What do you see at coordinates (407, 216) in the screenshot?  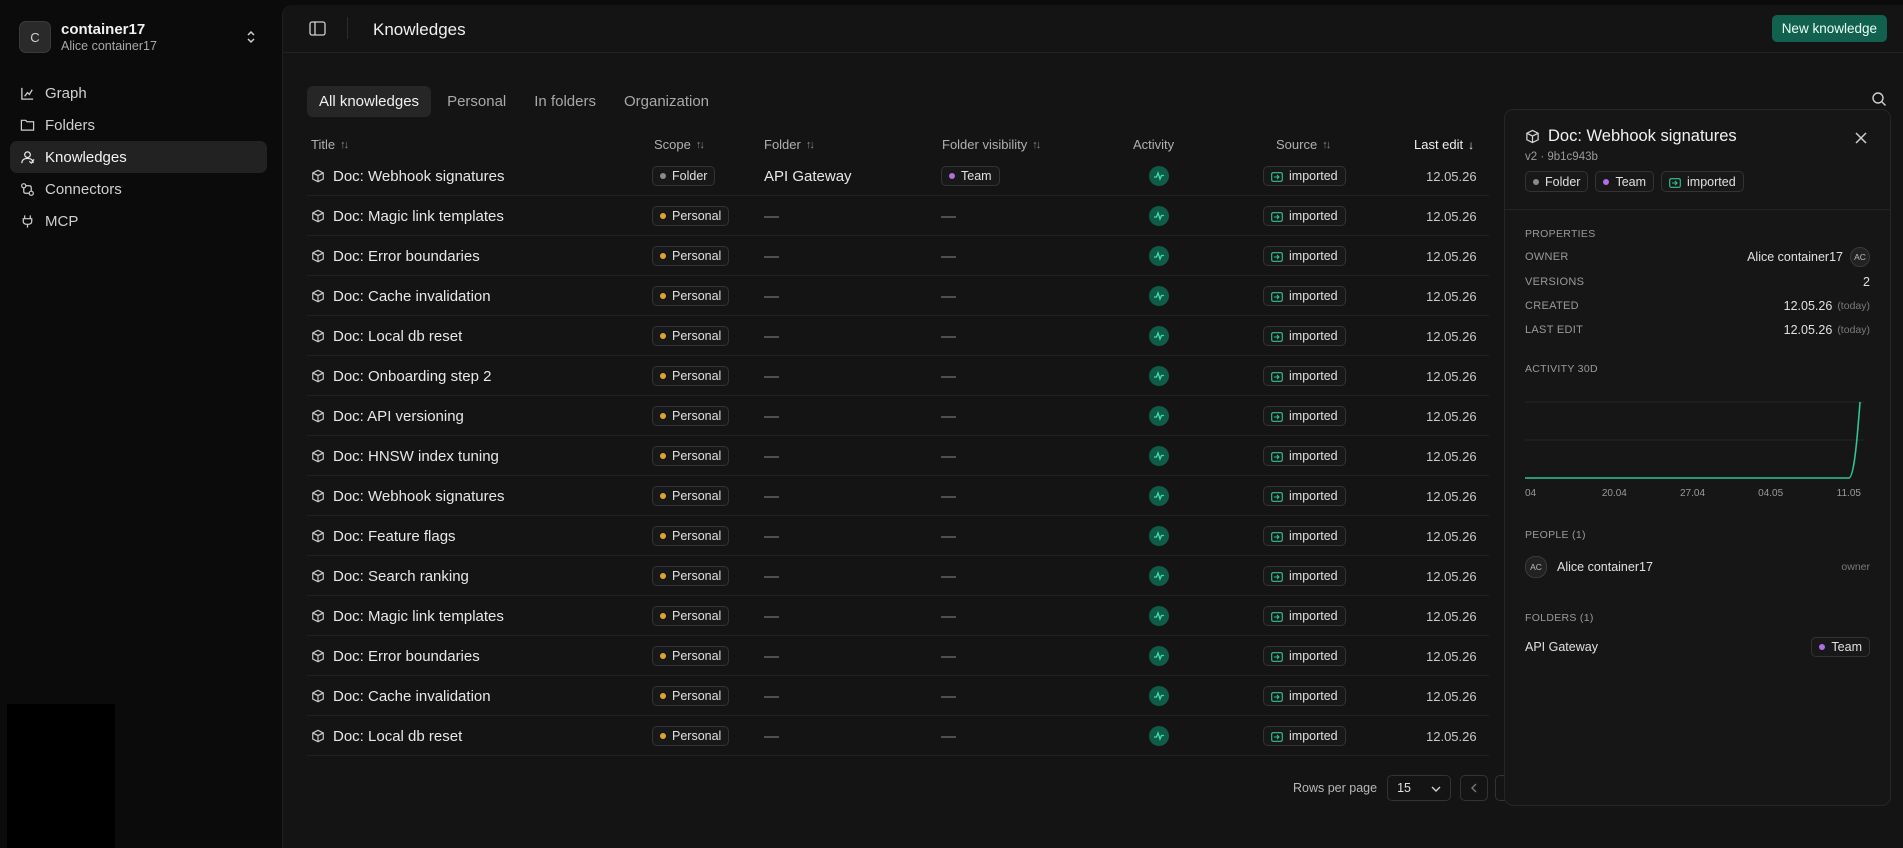 I see `title-cell: Doc: Magic link templates` at bounding box center [407, 216].